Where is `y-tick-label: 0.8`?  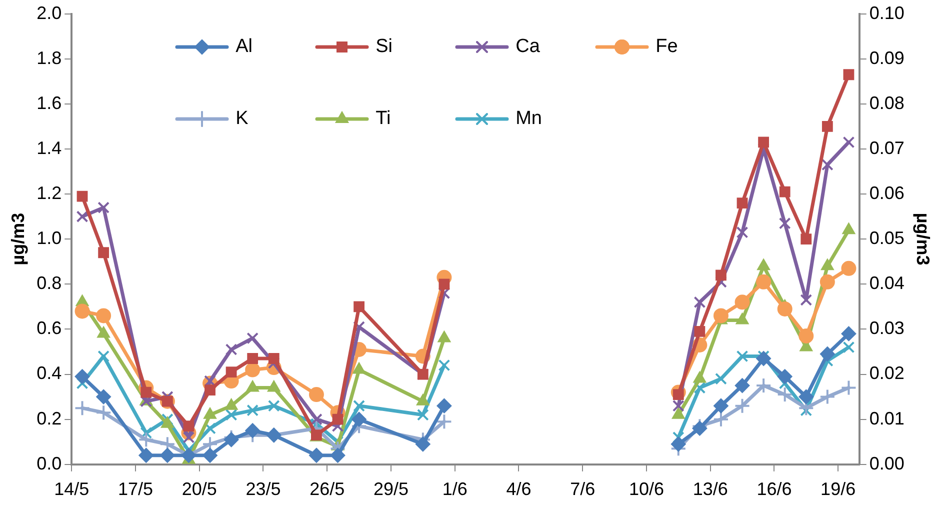 y-tick-label: 0.8 is located at coordinates (49, 283).